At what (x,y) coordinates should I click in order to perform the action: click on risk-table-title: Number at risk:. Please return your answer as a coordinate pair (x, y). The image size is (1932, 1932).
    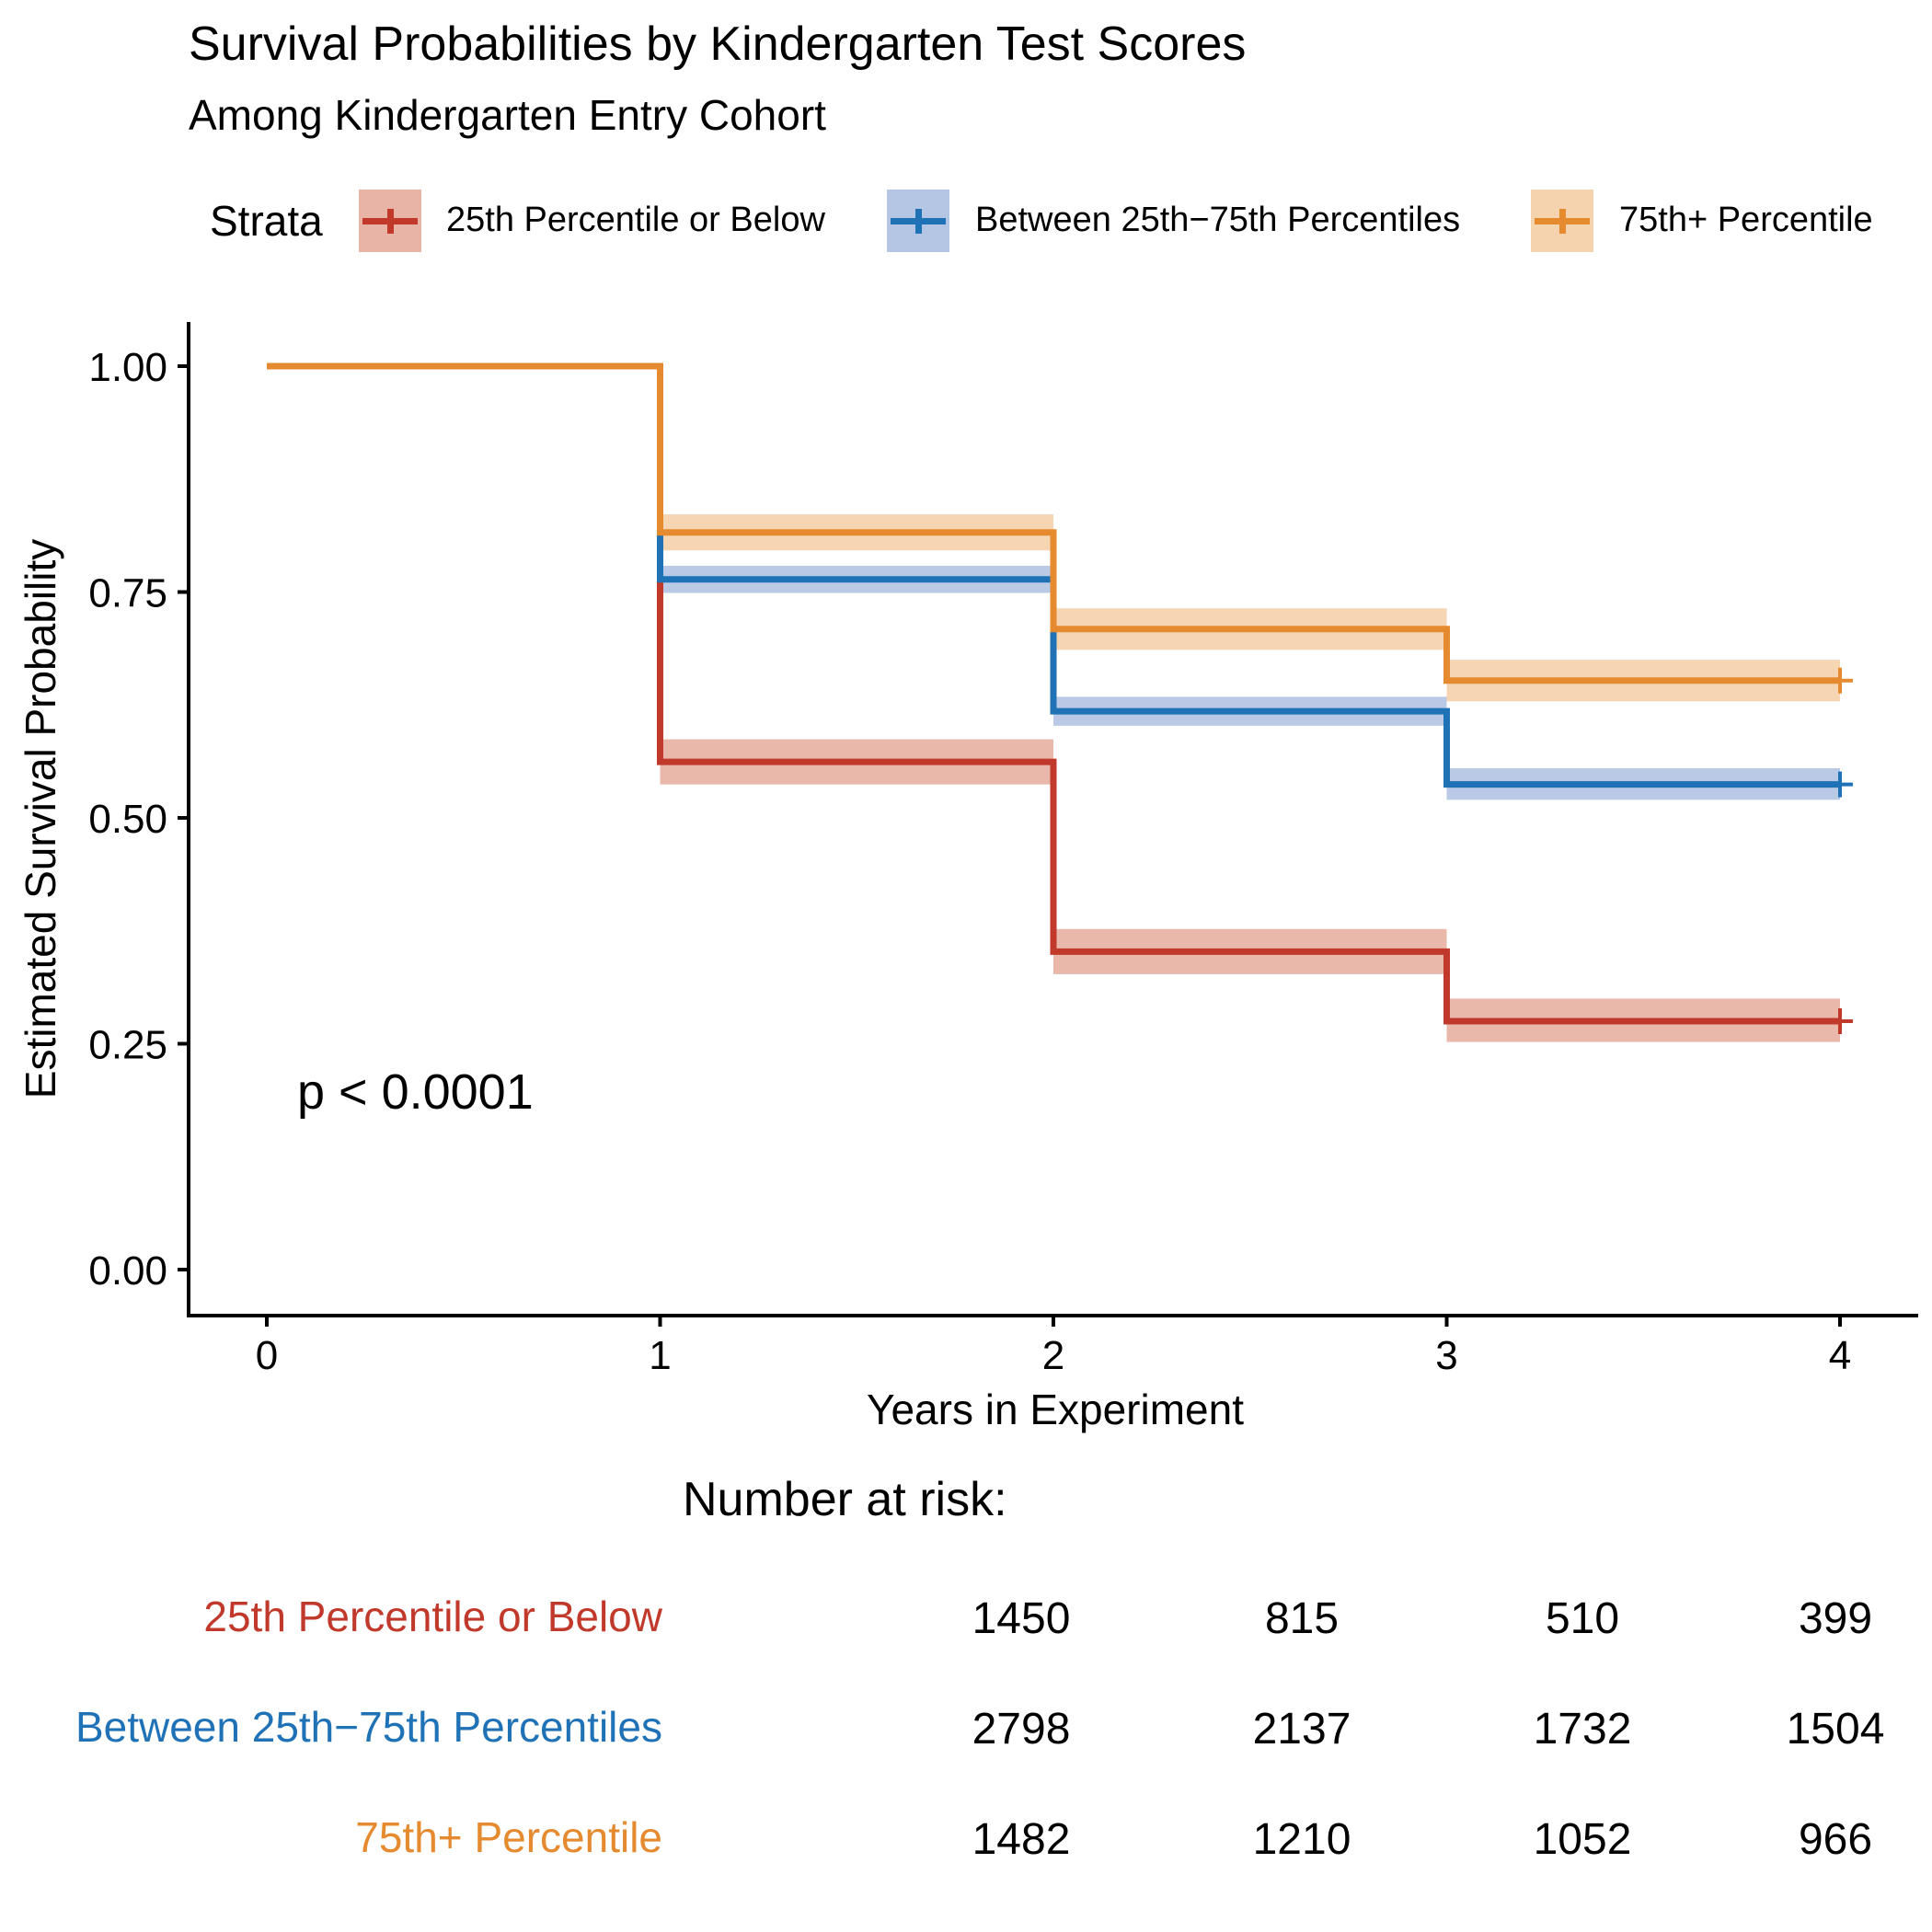
    Looking at the image, I should click on (845, 1499).